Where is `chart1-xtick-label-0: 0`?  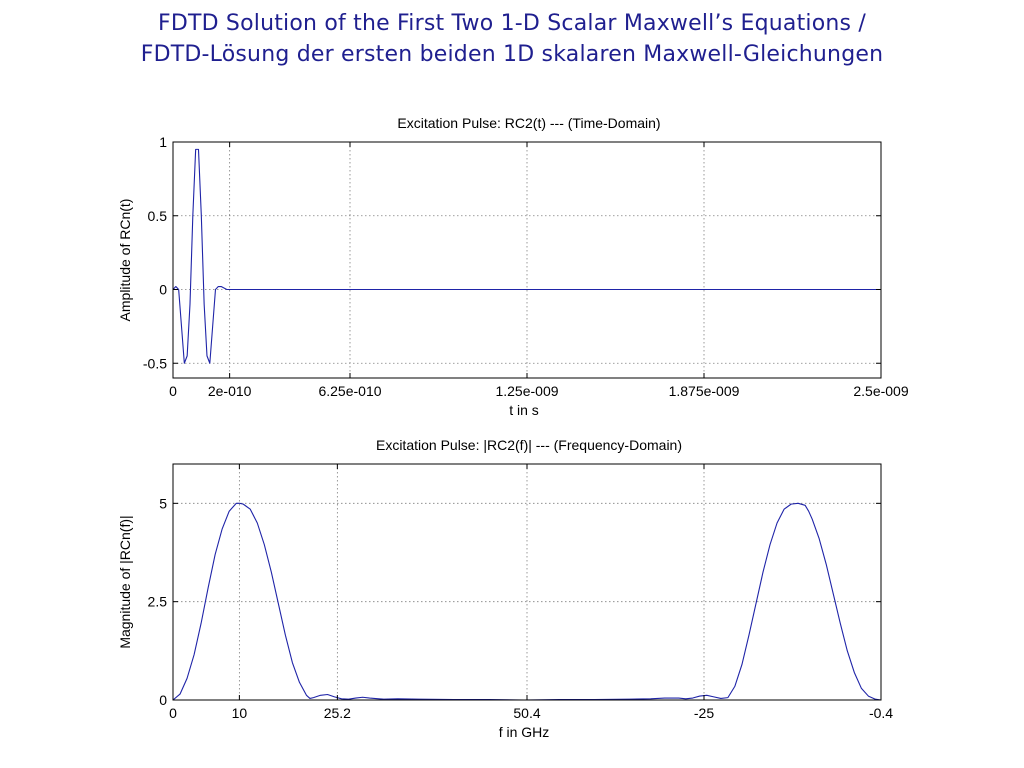
chart1-xtick-label-0: 0 is located at coordinates (173, 391).